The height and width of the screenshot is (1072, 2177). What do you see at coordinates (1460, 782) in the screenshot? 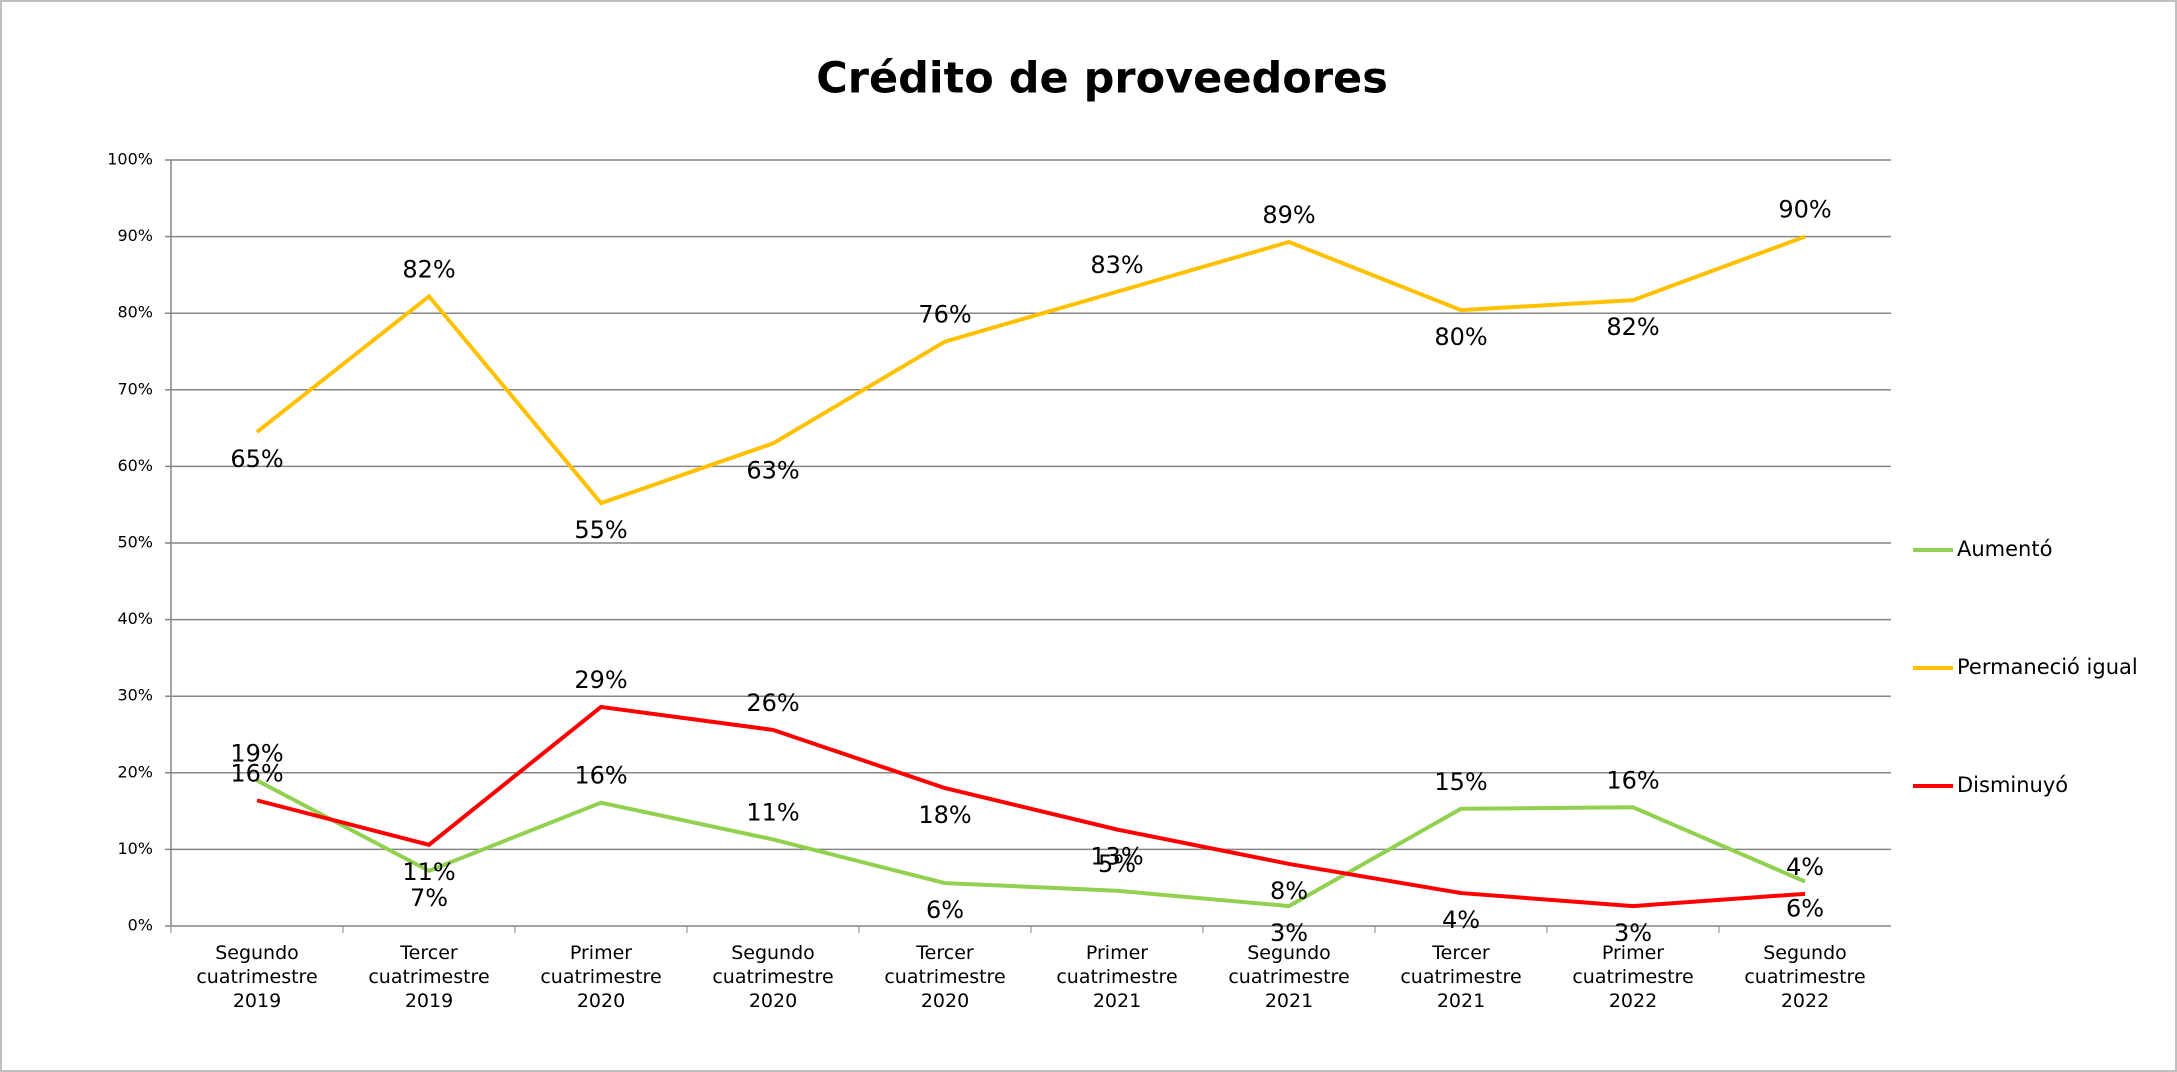
I see `data-label: 15%` at bounding box center [1460, 782].